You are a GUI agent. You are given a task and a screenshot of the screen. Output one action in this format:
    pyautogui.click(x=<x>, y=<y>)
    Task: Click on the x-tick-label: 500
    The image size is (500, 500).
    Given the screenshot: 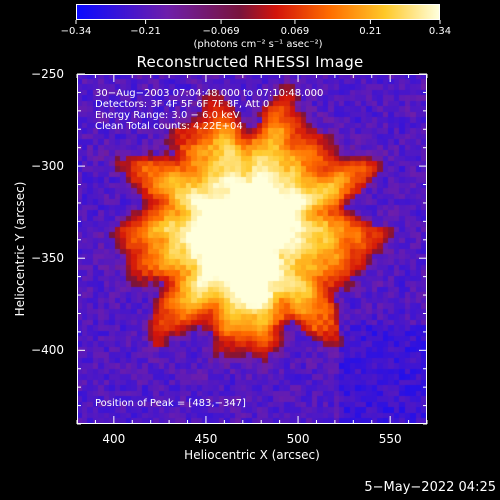 What is the action you would take?
    pyautogui.click(x=298, y=439)
    